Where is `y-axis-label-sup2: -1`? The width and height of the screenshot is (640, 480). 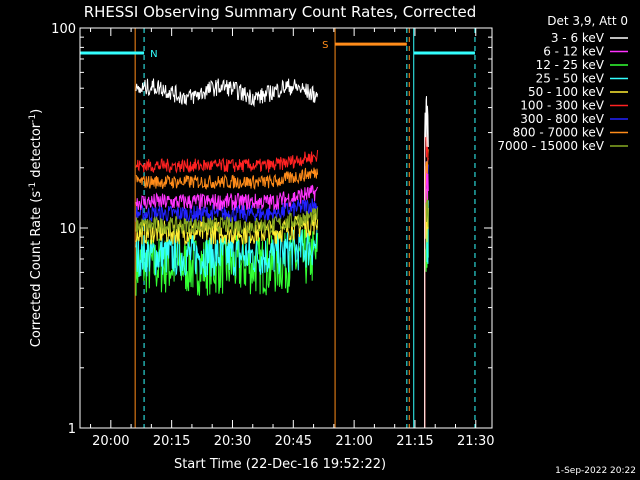
y-axis-label-sup2: -1 is located at coordinates (33, 118).